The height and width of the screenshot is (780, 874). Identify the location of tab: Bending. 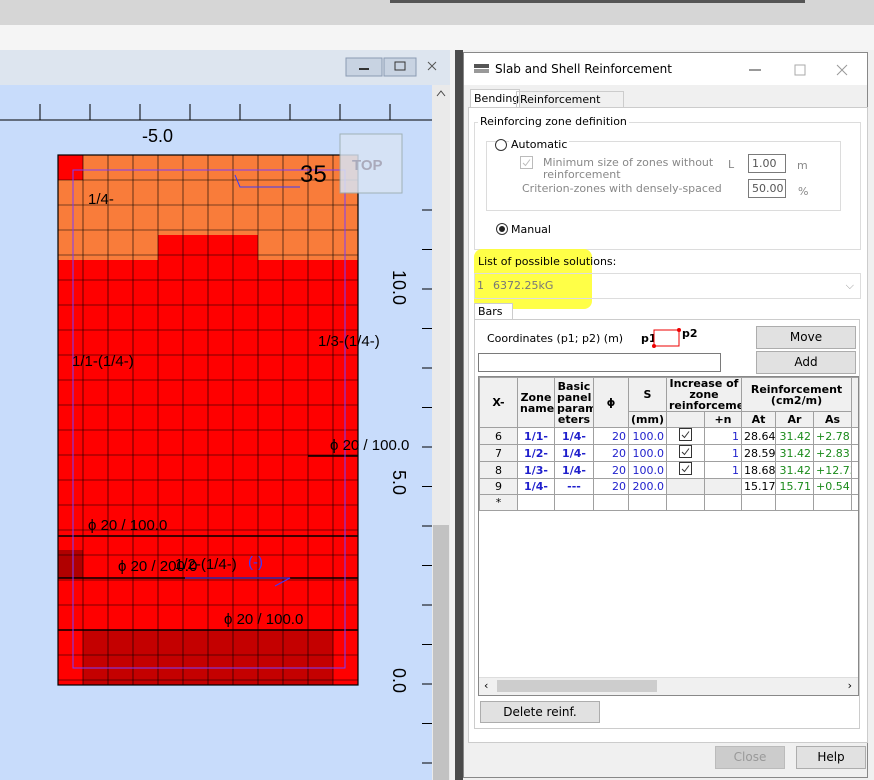
(495, 98).